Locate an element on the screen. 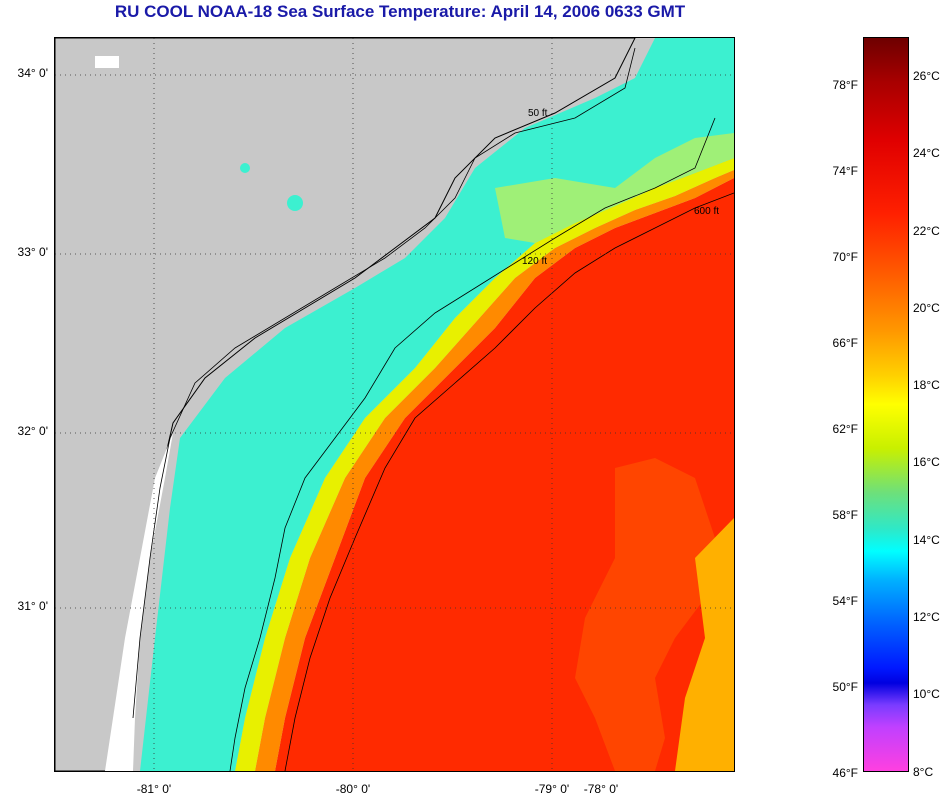 This screenshot has height=801, width=952. isobath-label-600ft: 600 ft is located at coordinates (707, 211).